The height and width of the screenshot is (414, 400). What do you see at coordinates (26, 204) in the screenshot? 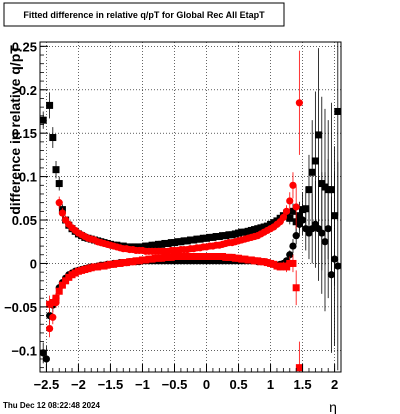
I see `y-axis-ticks: −0.1 −0.05 0 0.05 0.1 0.15 0.2 0.25` at bounding box center [26, 204].